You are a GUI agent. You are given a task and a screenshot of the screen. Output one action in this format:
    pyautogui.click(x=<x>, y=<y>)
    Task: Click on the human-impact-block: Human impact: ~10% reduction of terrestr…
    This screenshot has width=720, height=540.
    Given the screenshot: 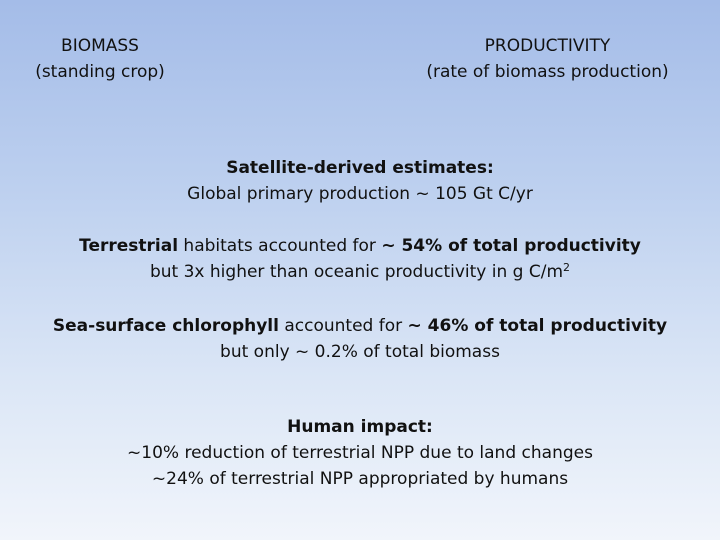 What is the action you would take?
    pyautogui.click(x=360, y=453)
    